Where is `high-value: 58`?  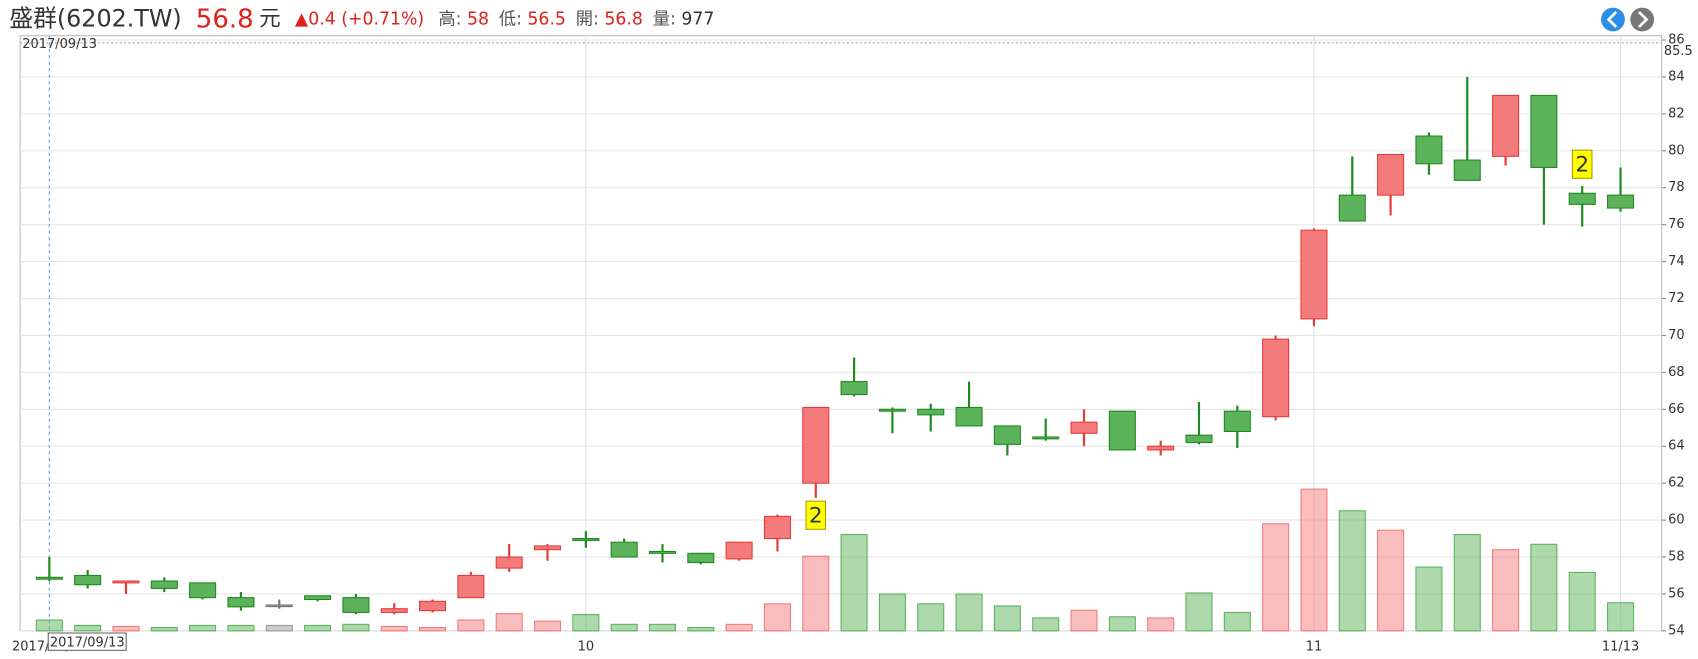 high-value: 58 is located at coordinates (478, 19).